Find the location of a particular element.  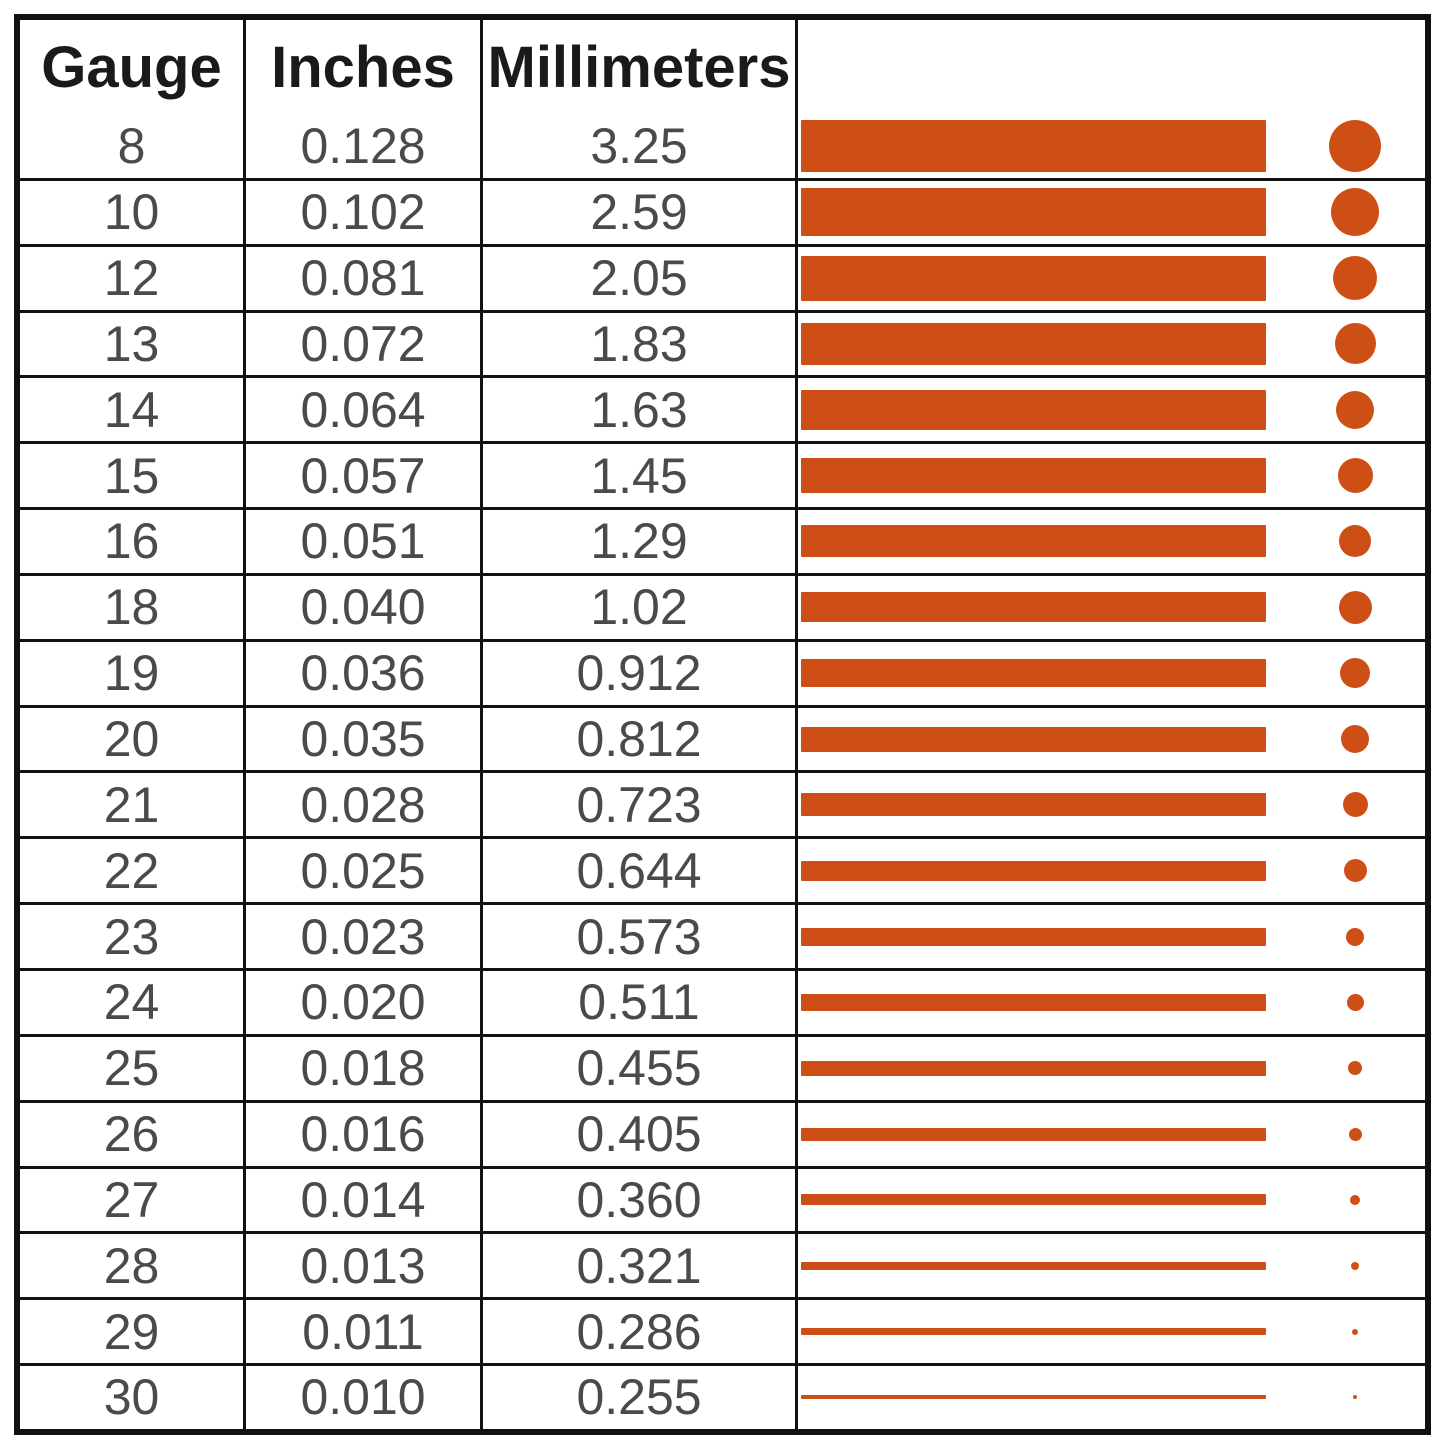

table-row: 8 0.128 3.25 is located at coordinates (722, 146).